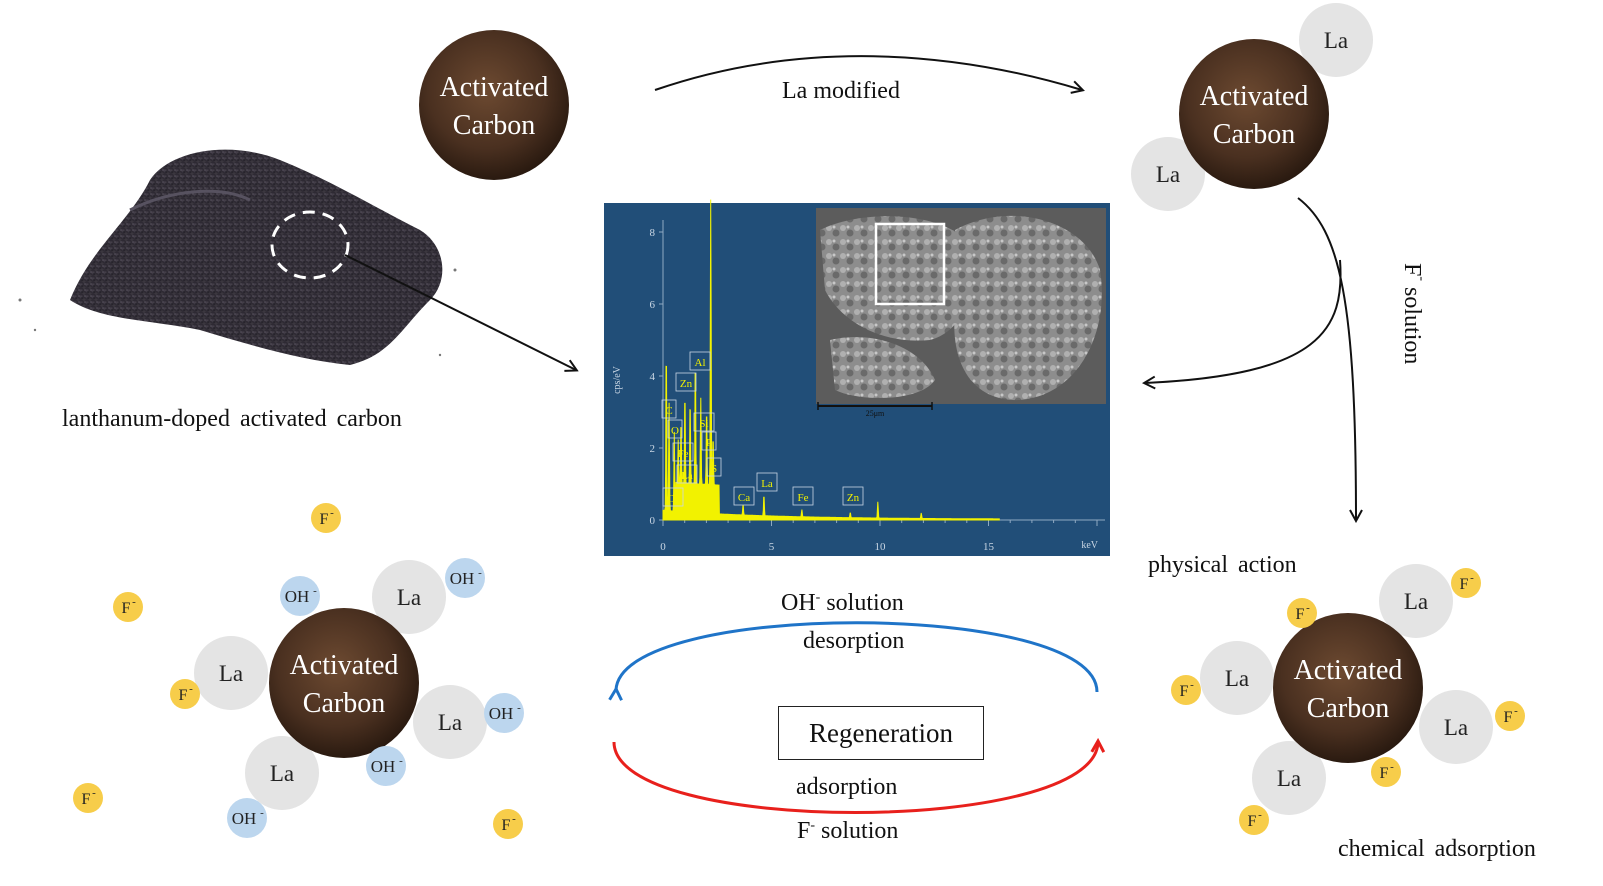 Image resolution: width=1603 pixels, height=886 pixels. Describe the element at coordinates (460, 312) in the screenshot. I see `zoom-arrow` at that location.